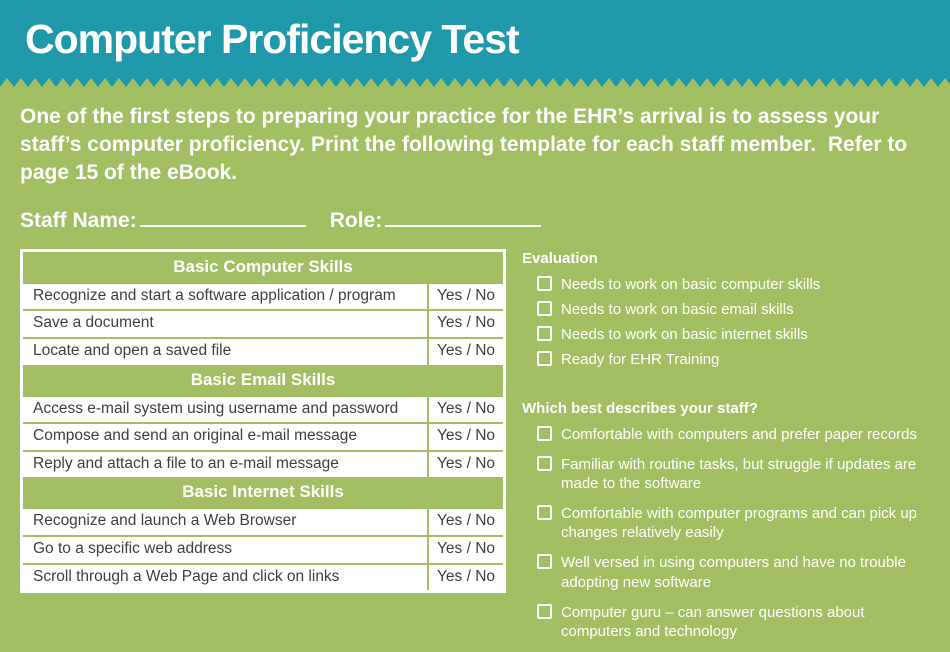 The width and height of the screenshot is (950, 652). Describe the element at coordinates (263, 548) in the screenshot. I see `table-row: Go to a specific web address Yes / No` at that location.